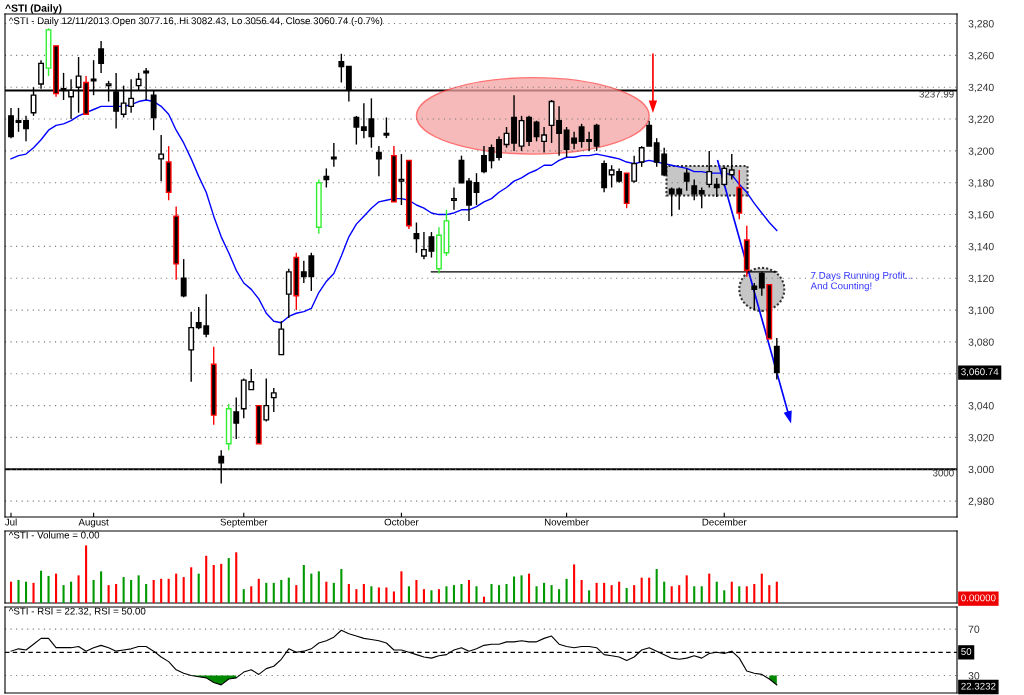 This screenshot has width=1024, height=695. Describe the element at coordinates (974, 629) in the screenshot. I see `y-tick-label: 70` at that location.